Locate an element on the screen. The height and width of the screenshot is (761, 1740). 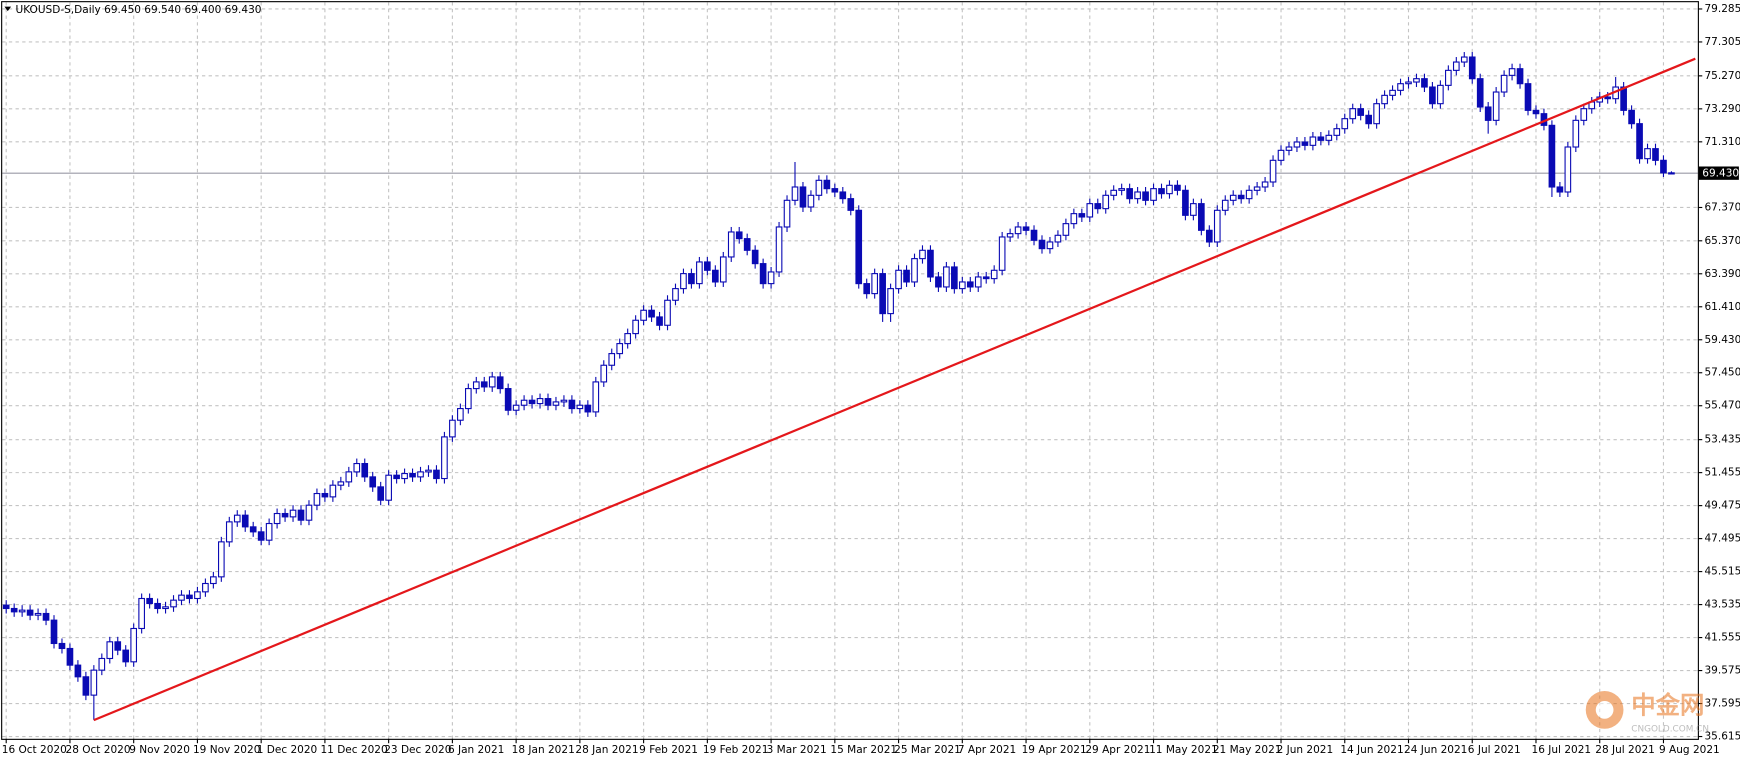
x-tick-label: 15 Mar 2021 is located at coordinates (863, 750).